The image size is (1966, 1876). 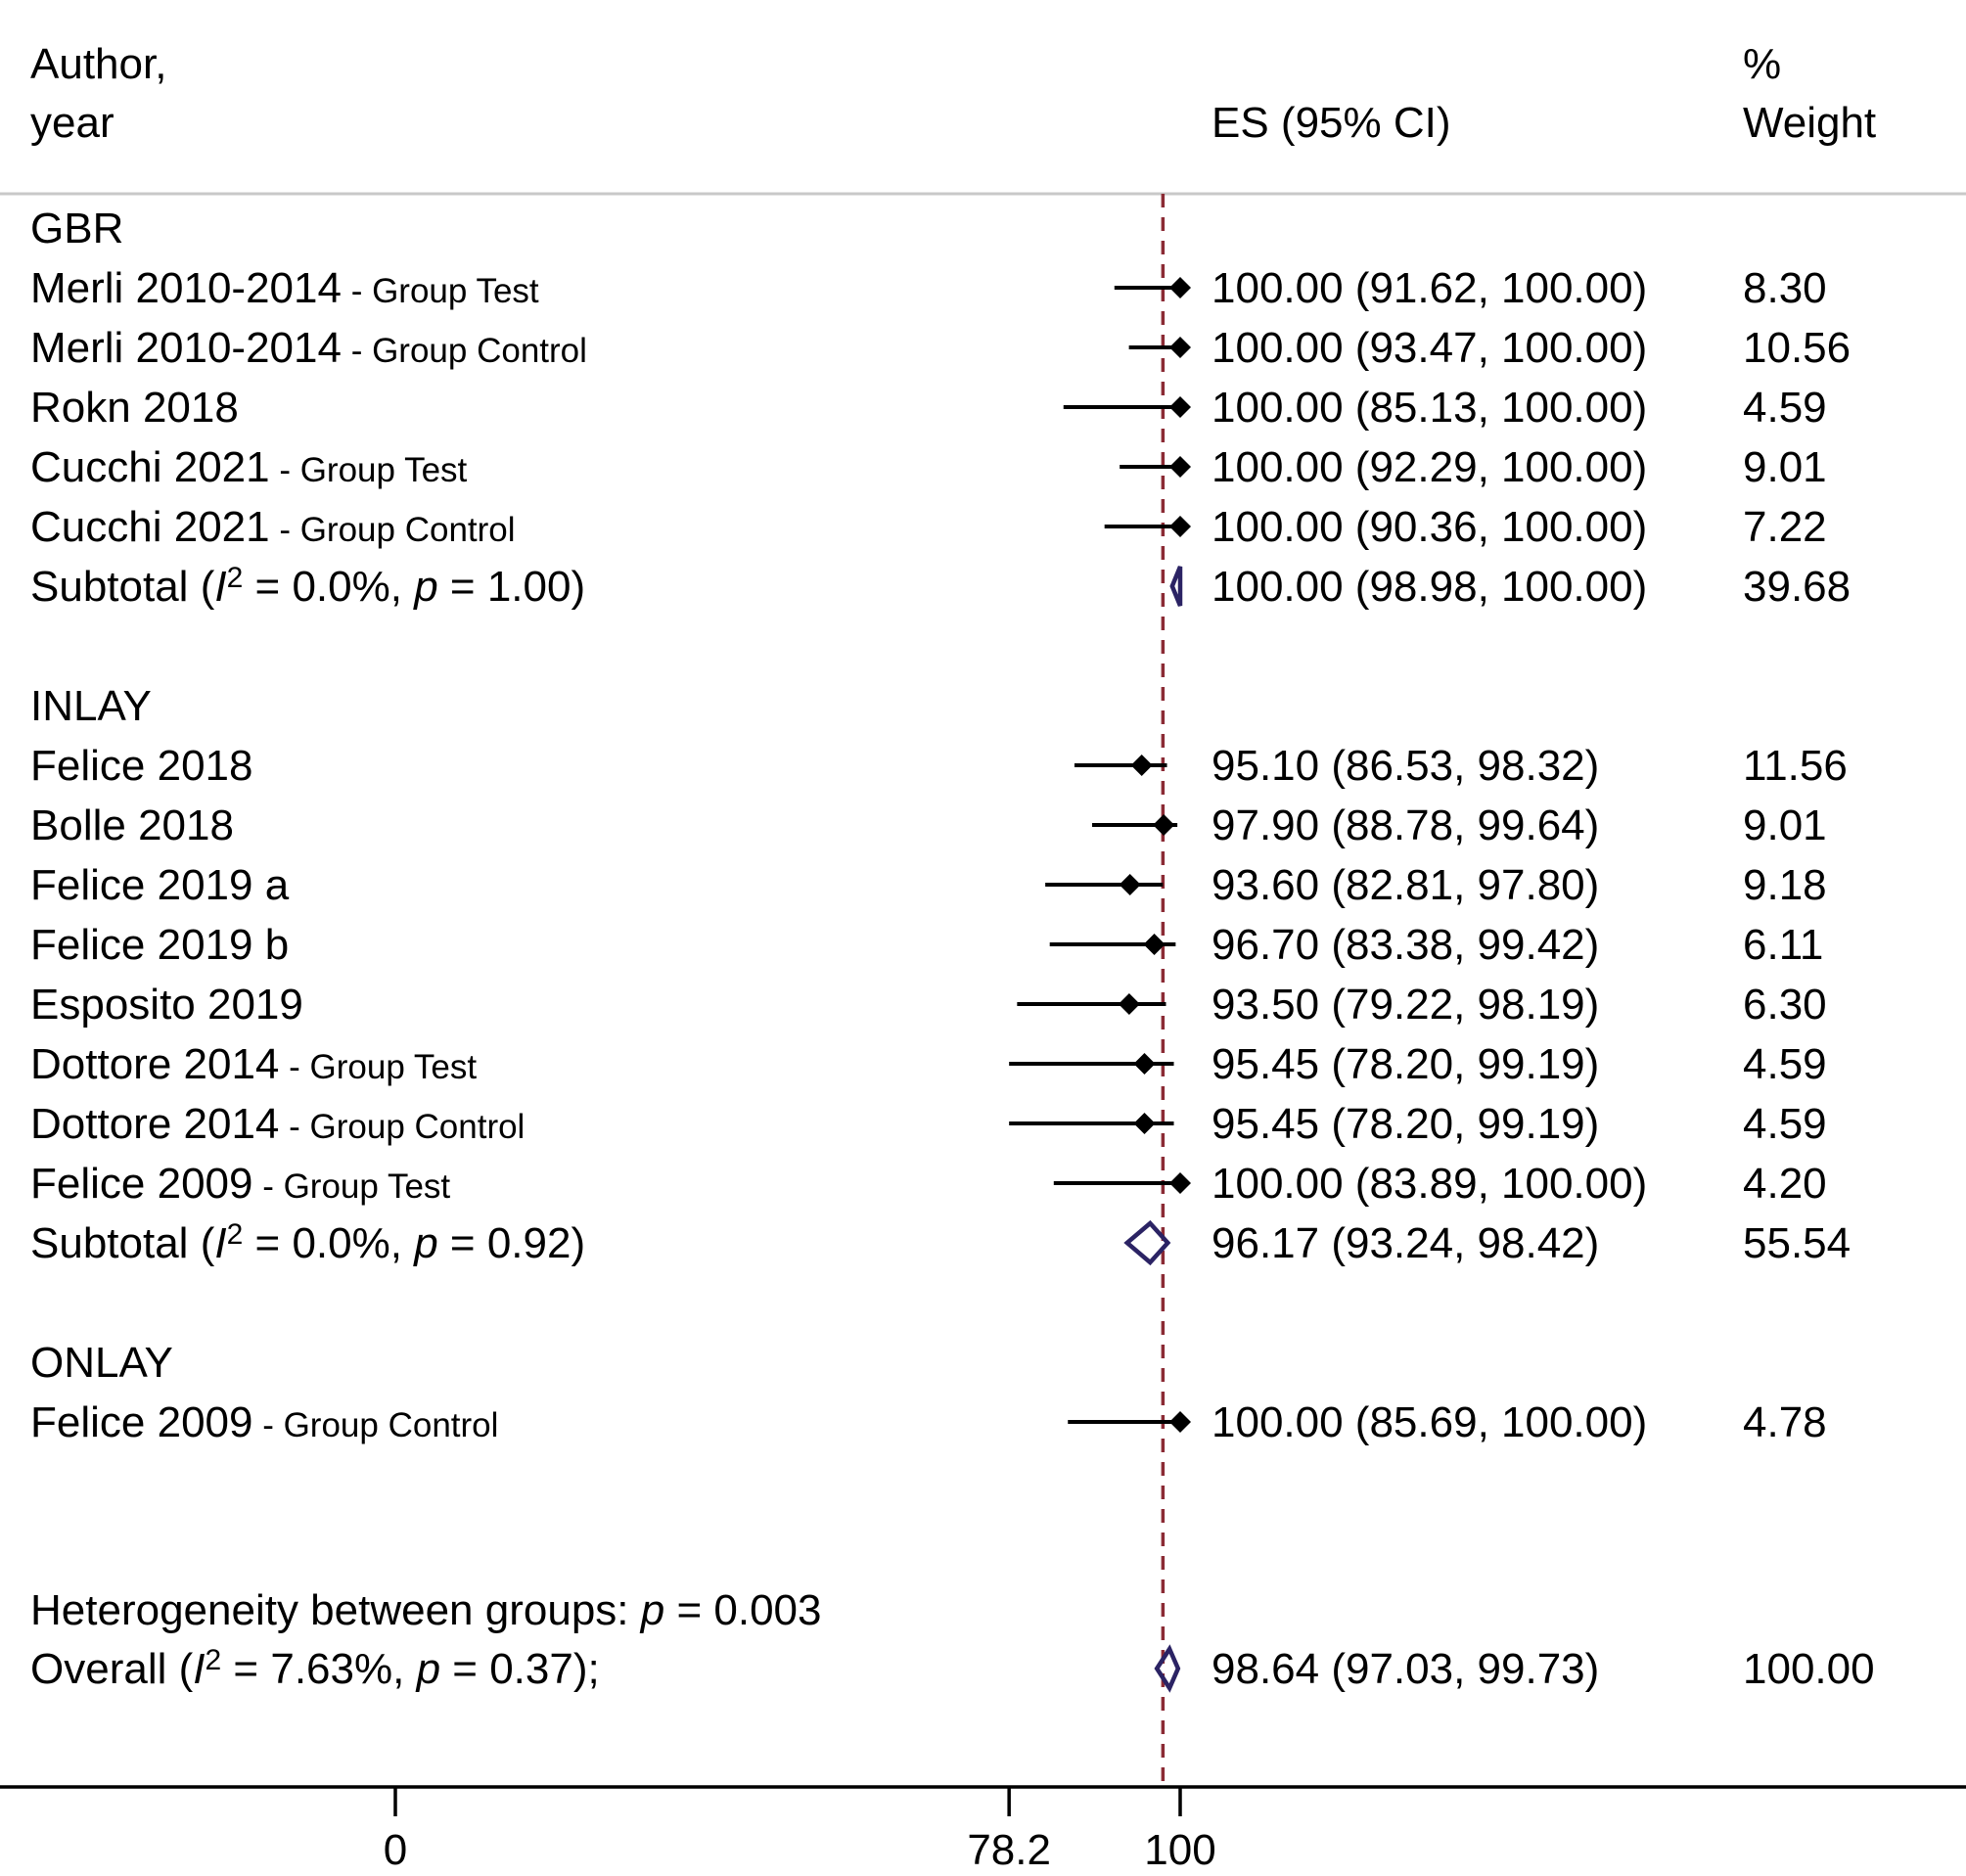 I want to click on es-ci-value: 98.64 (97.03, 99.73), so click(x=1405, y=1669).